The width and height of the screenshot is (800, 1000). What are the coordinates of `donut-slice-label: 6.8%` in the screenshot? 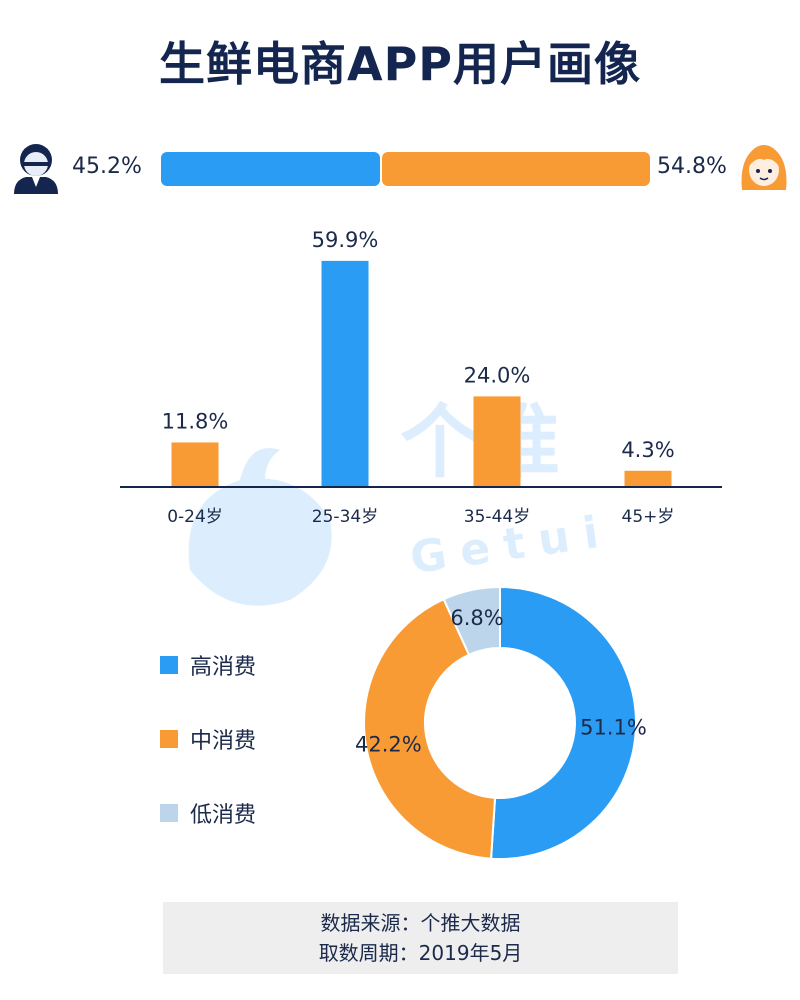 It's located at (476, 618).